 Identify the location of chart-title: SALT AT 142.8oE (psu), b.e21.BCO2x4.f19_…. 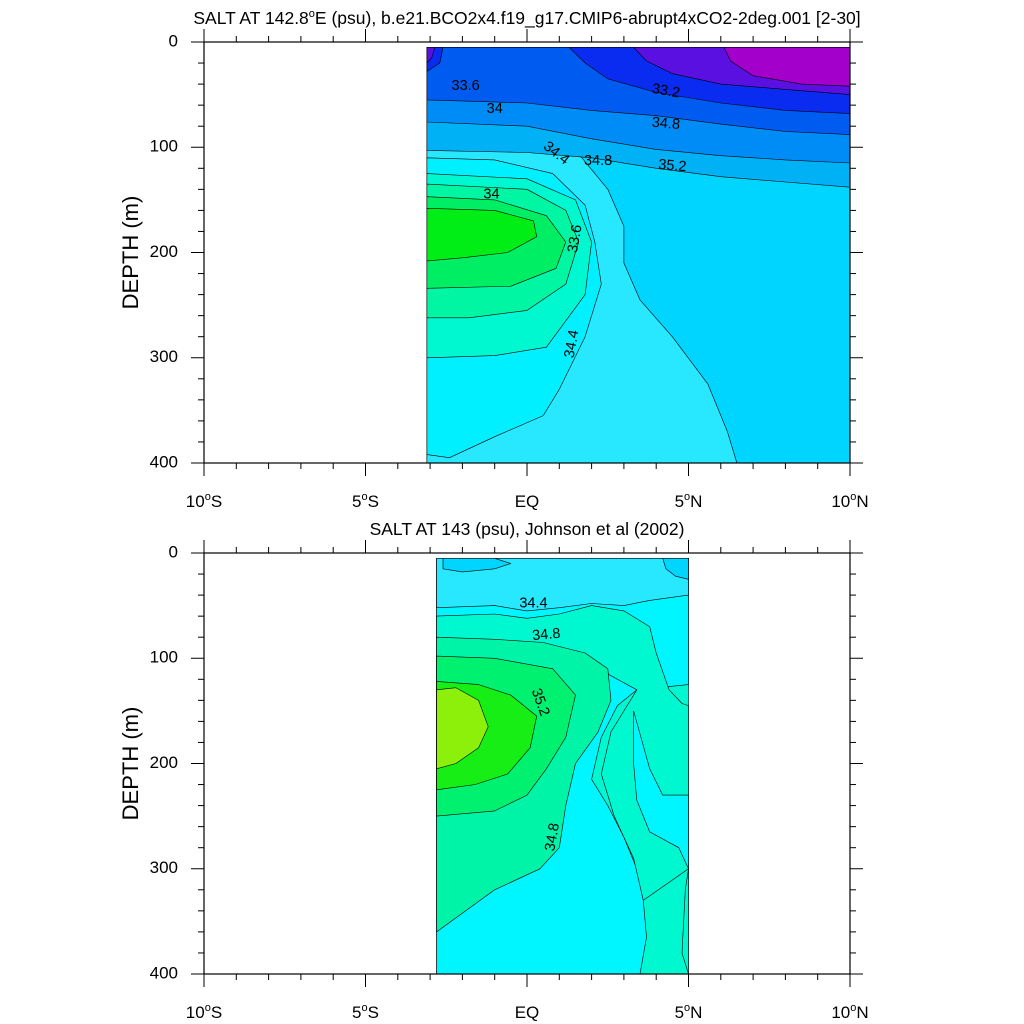
(526, 18).